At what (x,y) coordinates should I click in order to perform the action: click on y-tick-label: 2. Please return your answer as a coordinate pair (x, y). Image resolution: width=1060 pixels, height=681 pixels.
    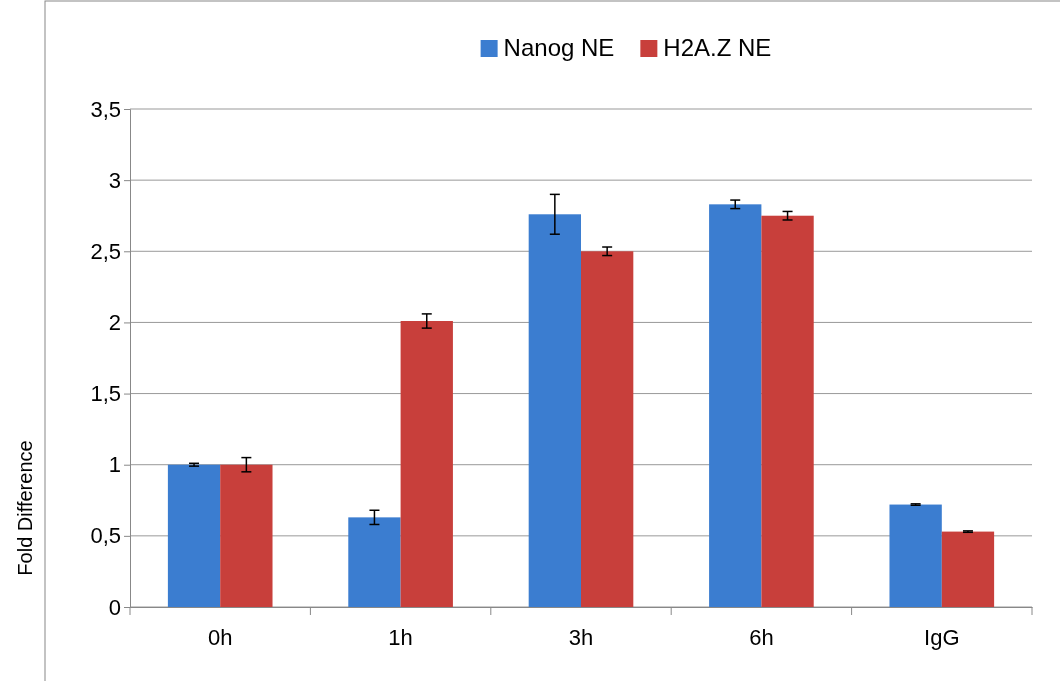
    Looking at the image, I should click on (114, 322).